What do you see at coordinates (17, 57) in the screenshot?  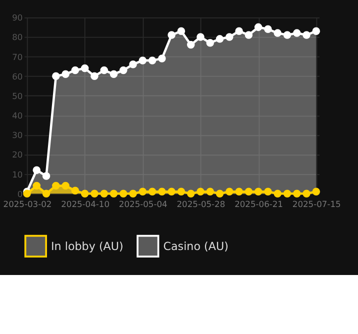 I see `y-tick-label: 70` at bounding box center [17, 57].